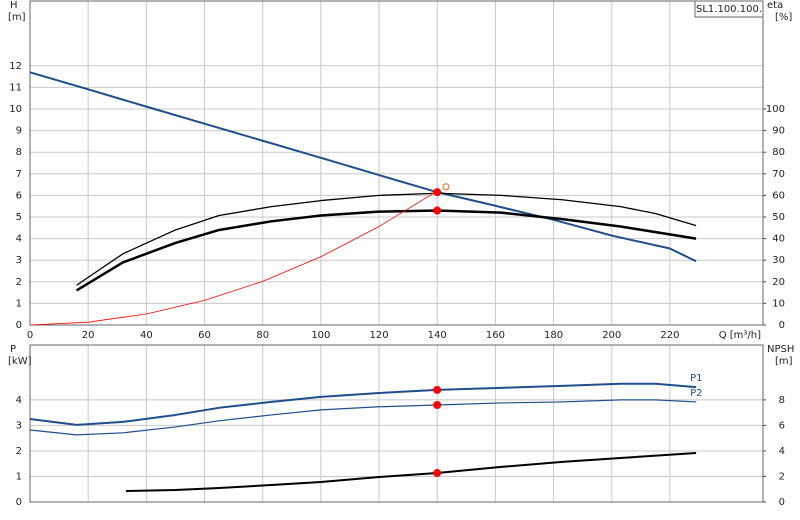  What do you see at coordinates (778, 195) in the screenshot?
I see `y2-tick-label: 60` at bounding box center [778, 195].